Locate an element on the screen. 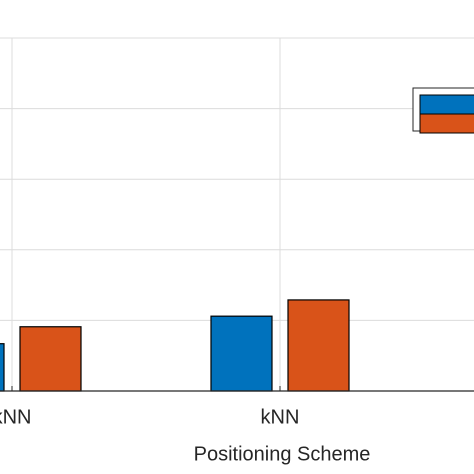 The image size is (474, 474). legend-swatch is located at coordinates (446, 123).